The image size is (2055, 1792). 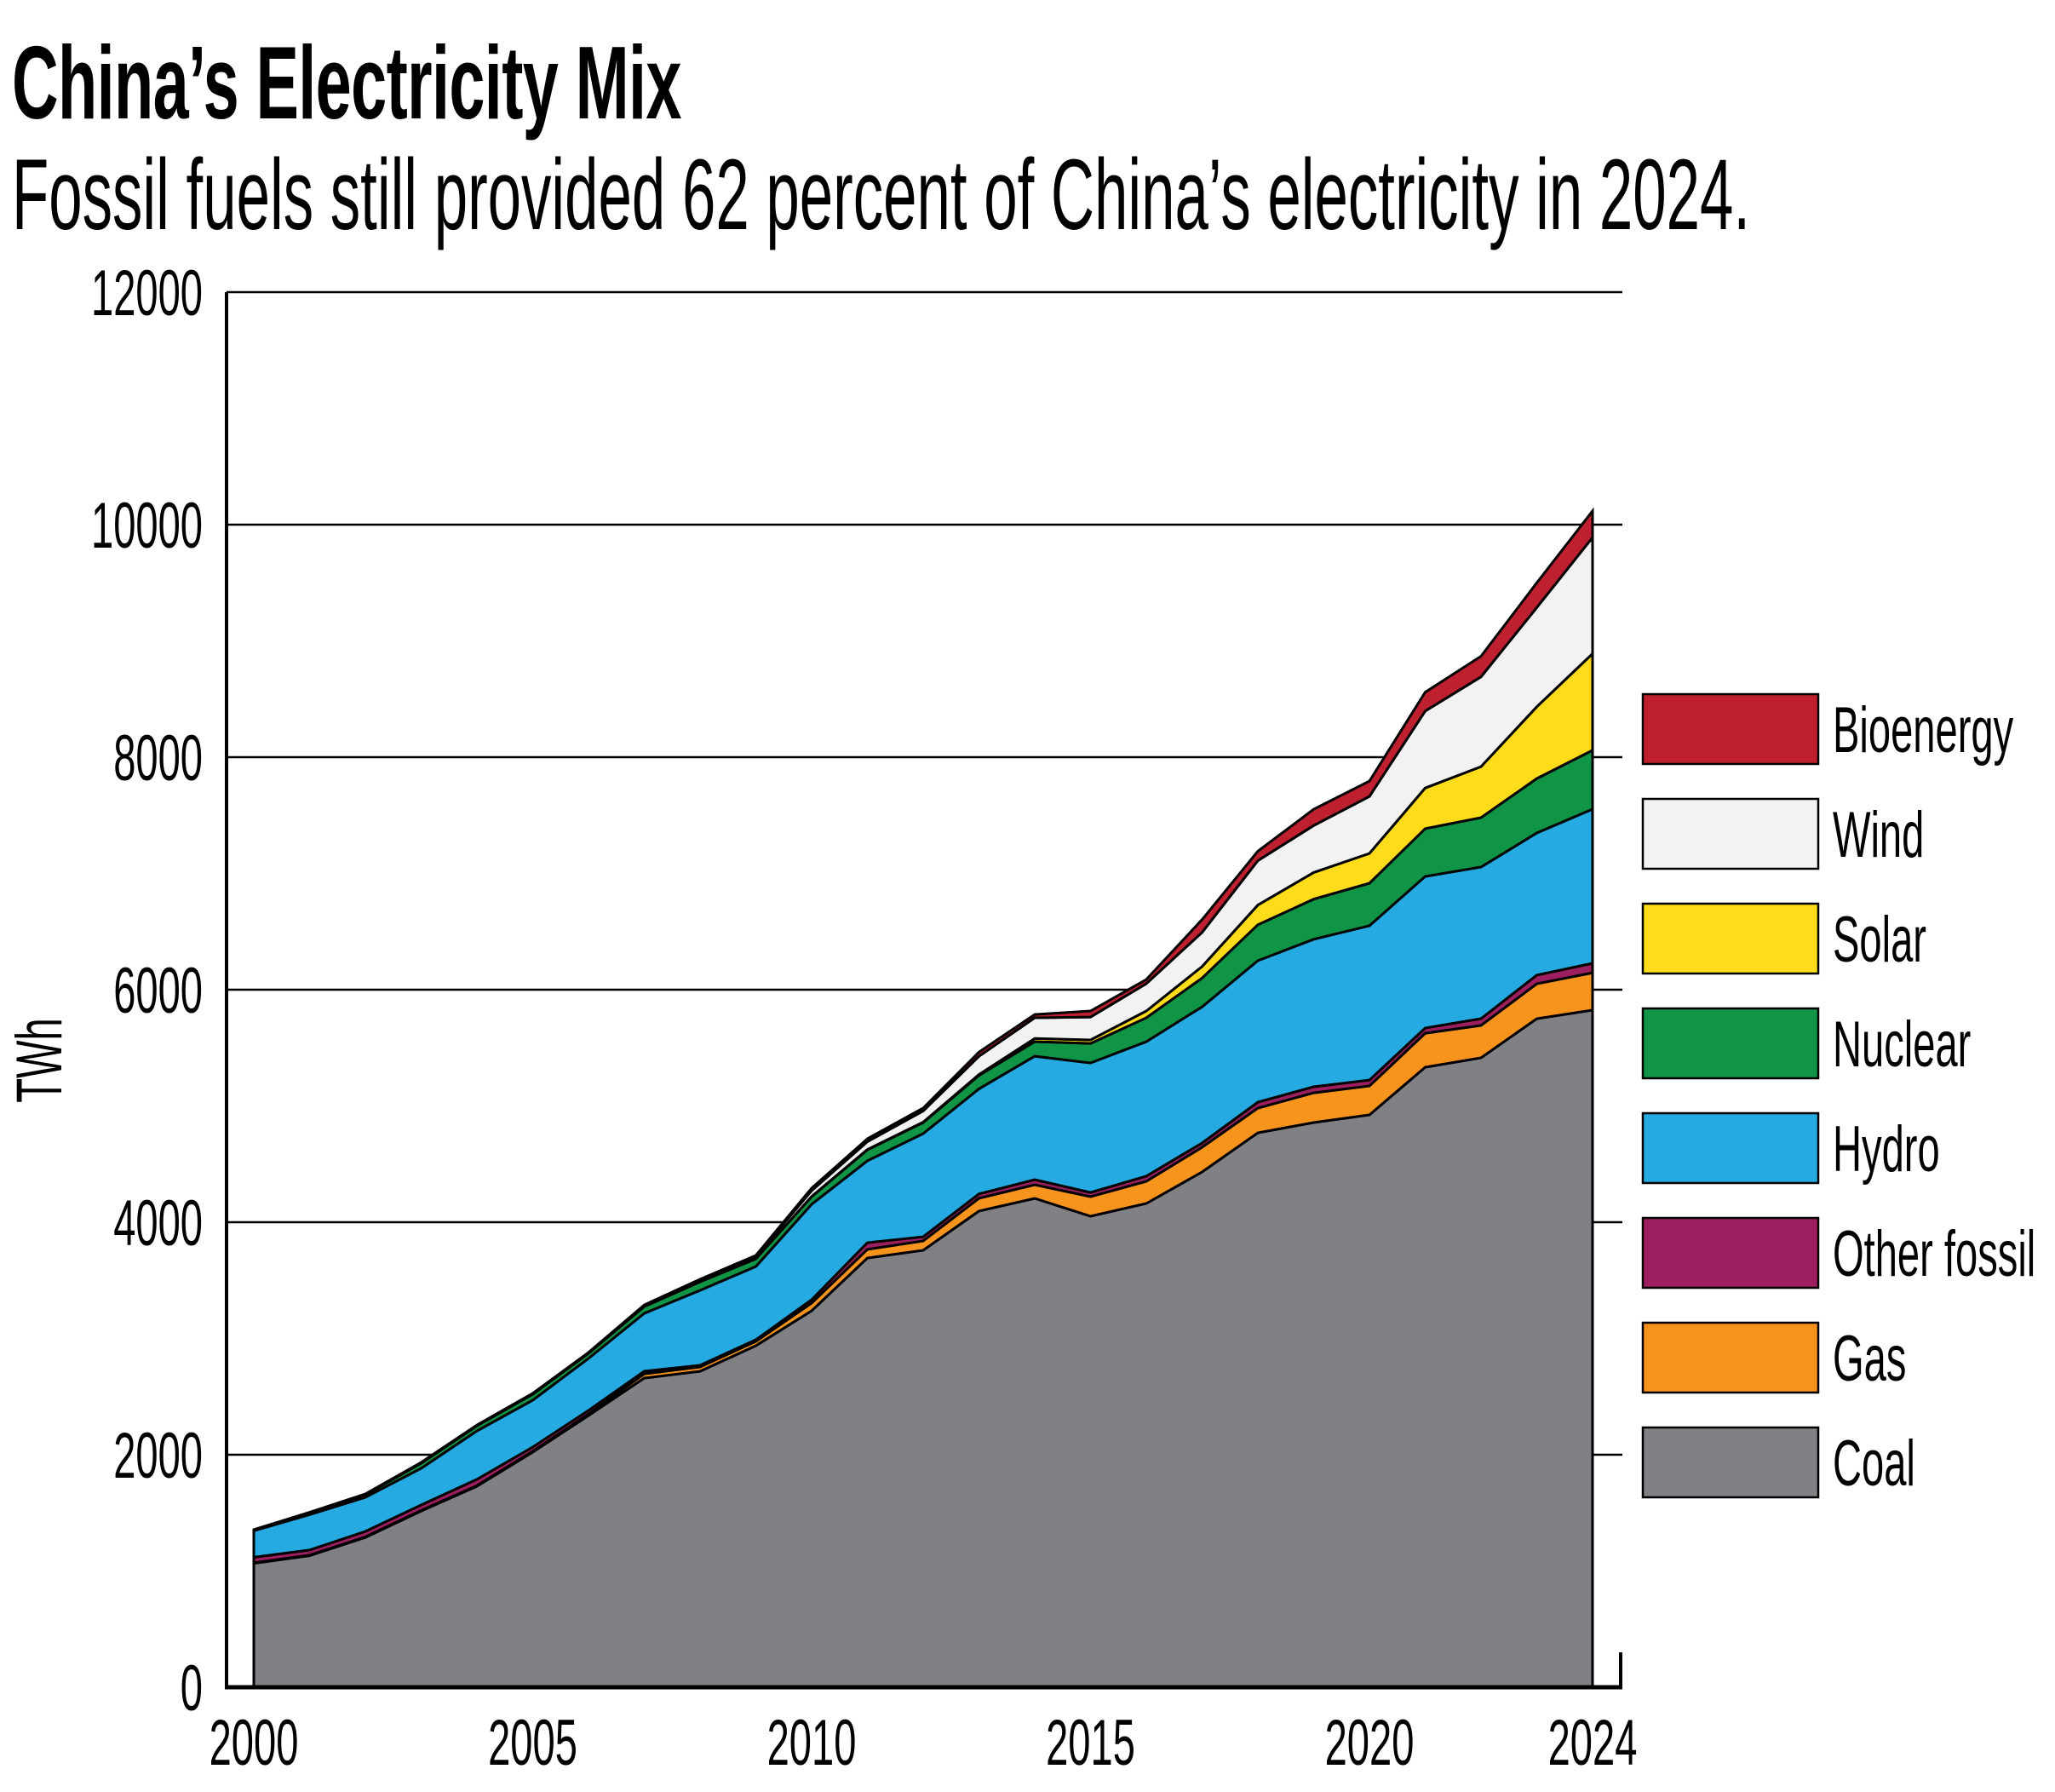 I want to click on legend-label: Hydro, so click(x=1887, y=1150).